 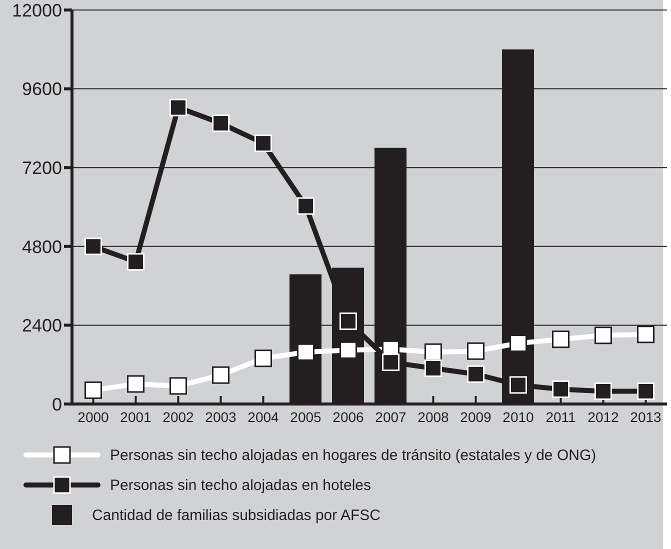 What do you see at coordinates (178, 416) in the screenshot?
I see `x-tick-label: 2002` at bounding box center [178, 416].